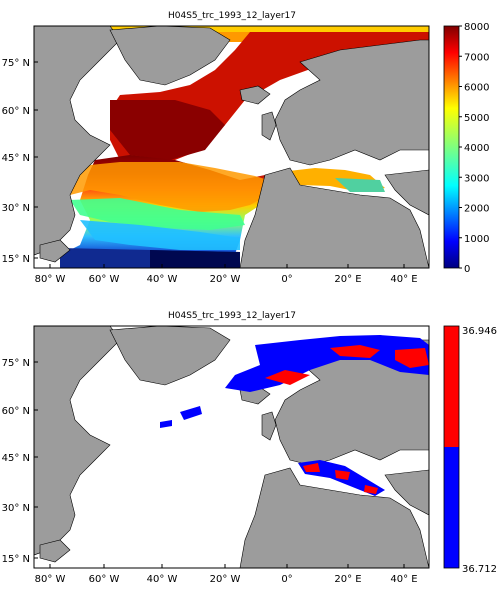 The image size is (500, 600). Describe the element at coordinates (476, 178) in the screenshot. I see `colorbar-label: 3000` at that location.